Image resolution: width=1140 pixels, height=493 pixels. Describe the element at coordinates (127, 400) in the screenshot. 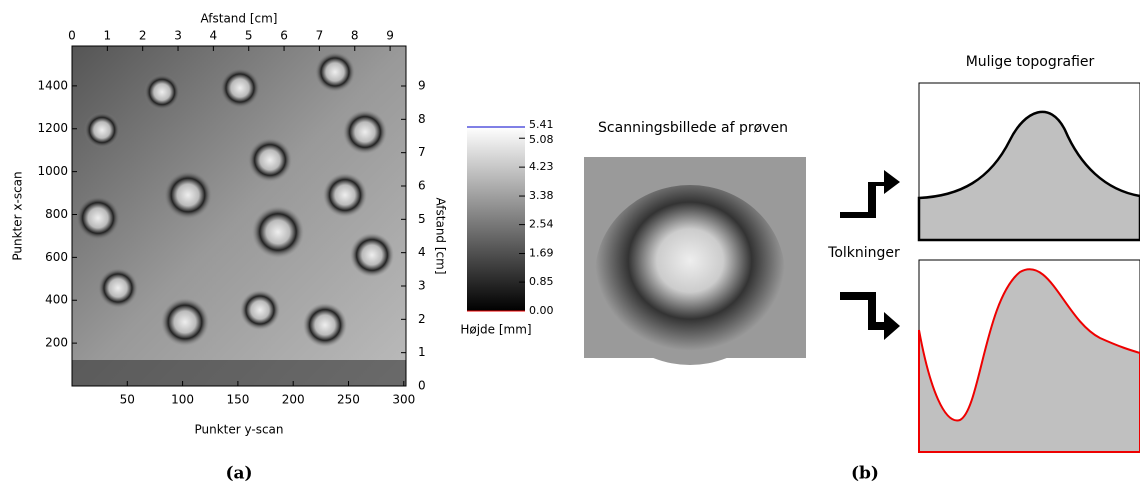

I see `bottom-tick-label: 50` at that location.